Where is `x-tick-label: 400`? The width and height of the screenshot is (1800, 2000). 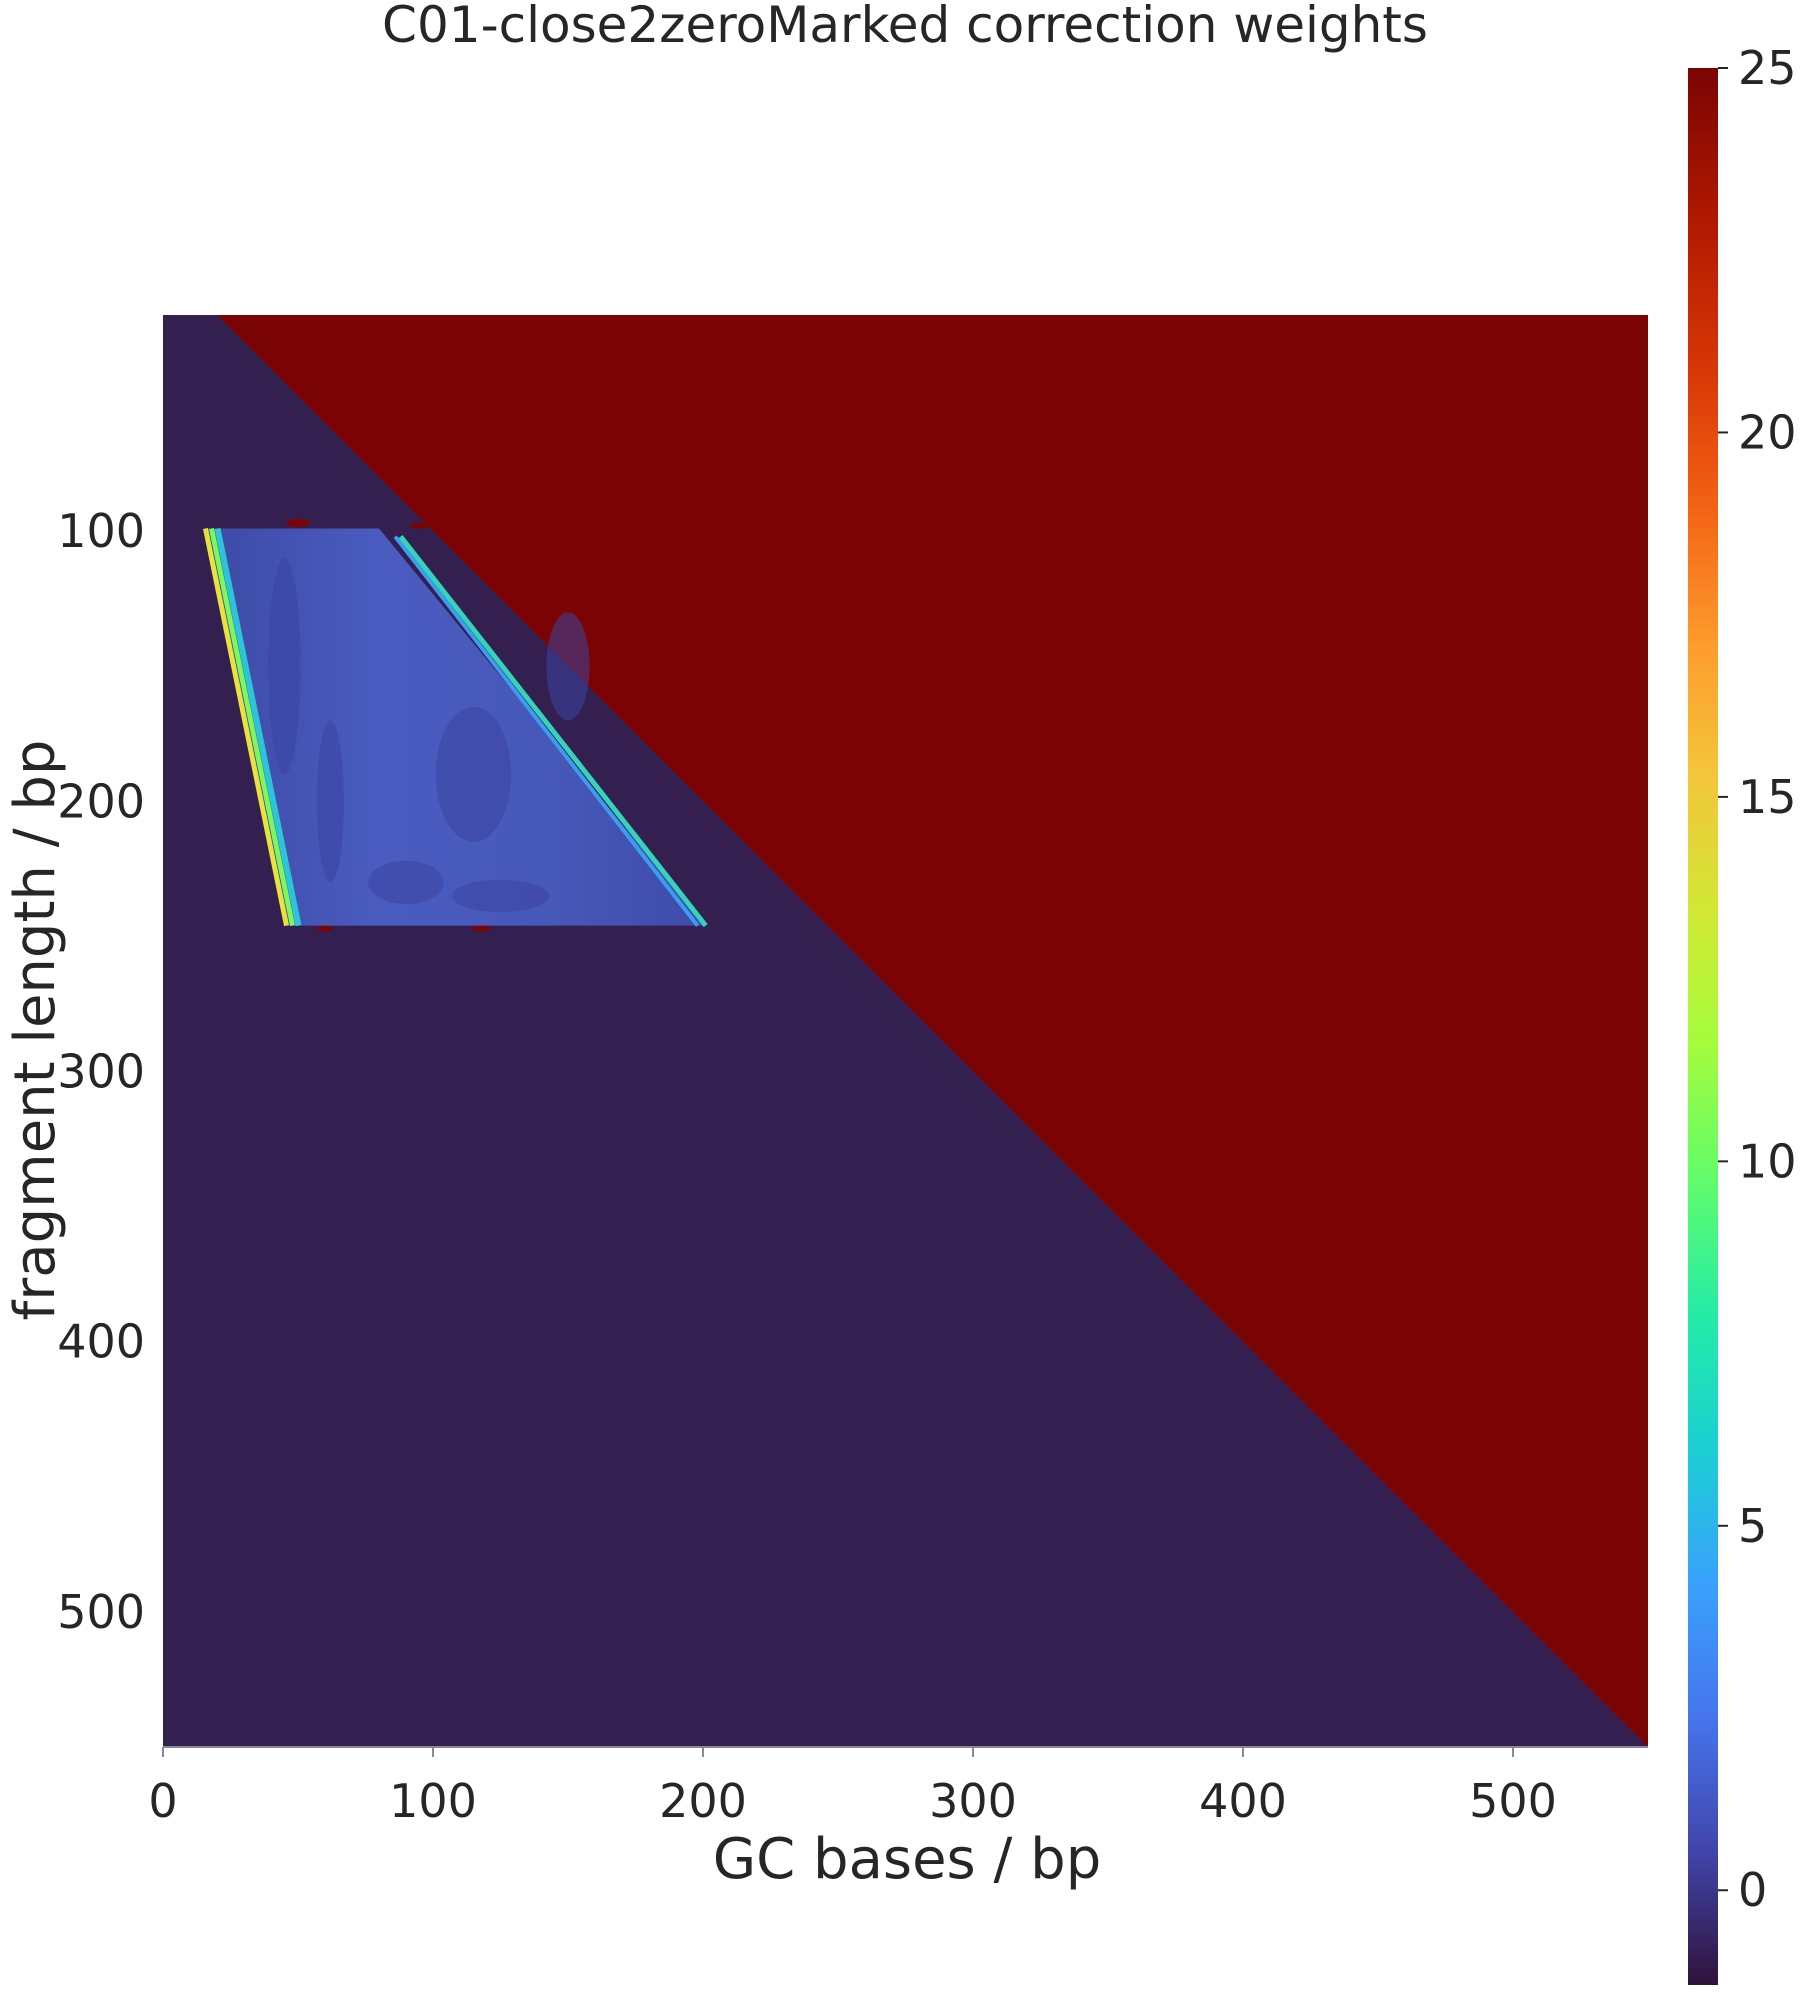 x-tick-label: 400 is located at coordinates (1243, 1801).